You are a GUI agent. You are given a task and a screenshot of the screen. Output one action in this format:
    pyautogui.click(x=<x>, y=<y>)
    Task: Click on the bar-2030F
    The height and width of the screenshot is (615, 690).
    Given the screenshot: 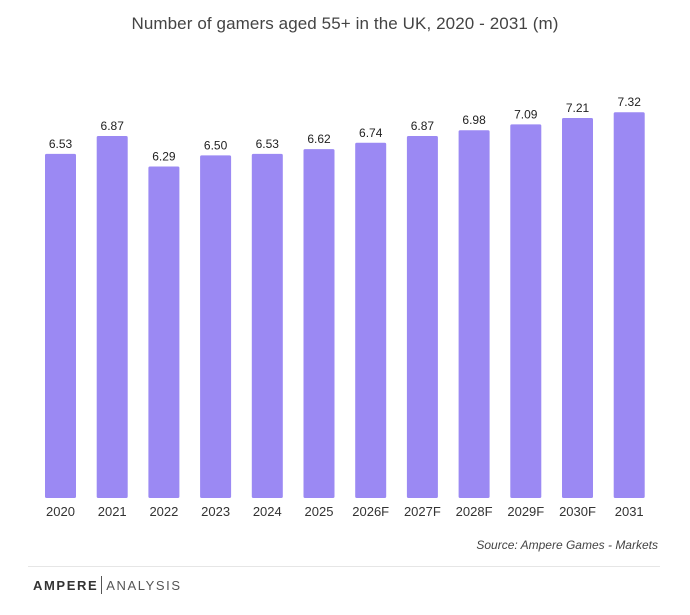 What is the action you would take?
    pyautogui.click(x=577, y=308)
    